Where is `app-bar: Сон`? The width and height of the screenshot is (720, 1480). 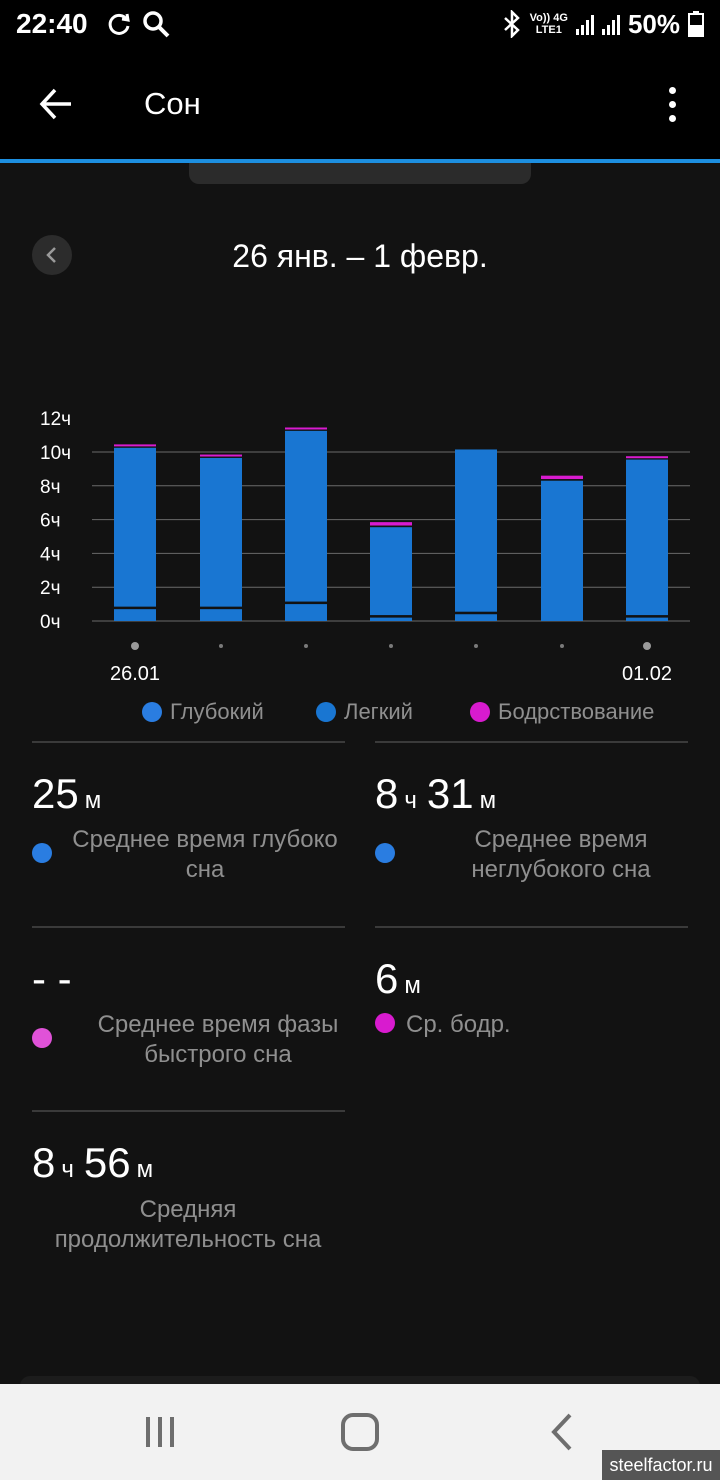
app-bar: Сон is located at coordinates (360, 104).